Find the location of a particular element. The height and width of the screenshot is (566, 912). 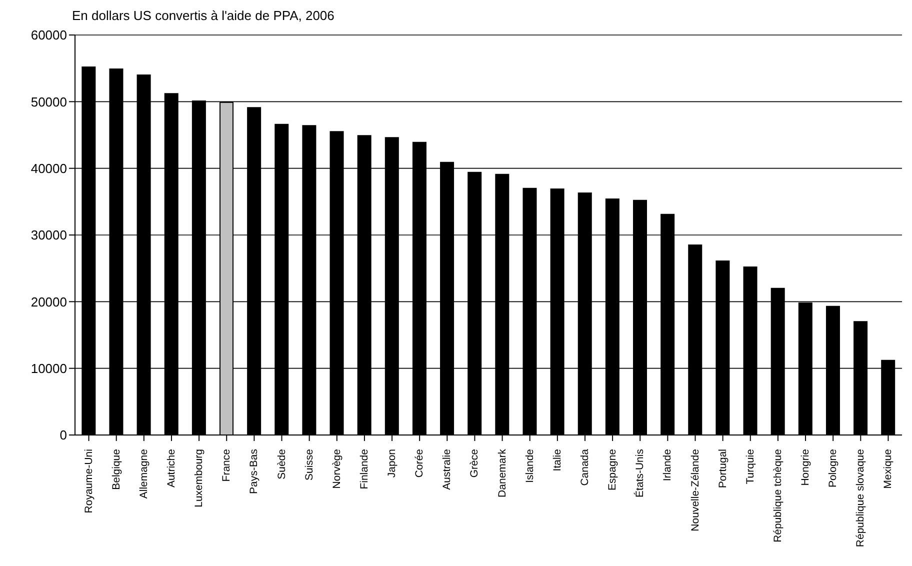

y-tick-label: 50000 is located at coordinates (48, 102).